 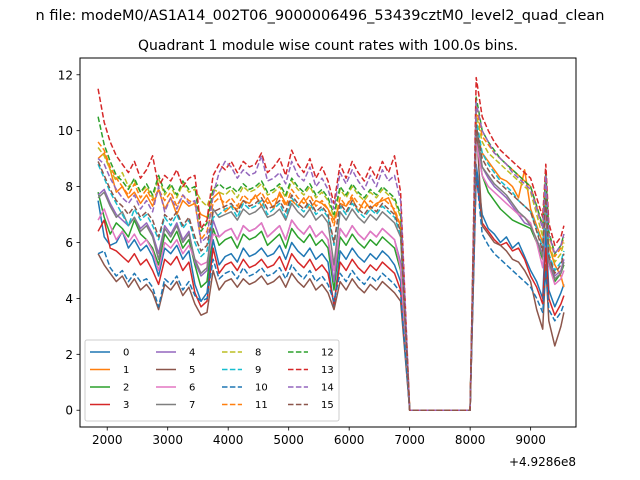 I want to click on x-tick-label: 3000, so click(x=167, y=440).